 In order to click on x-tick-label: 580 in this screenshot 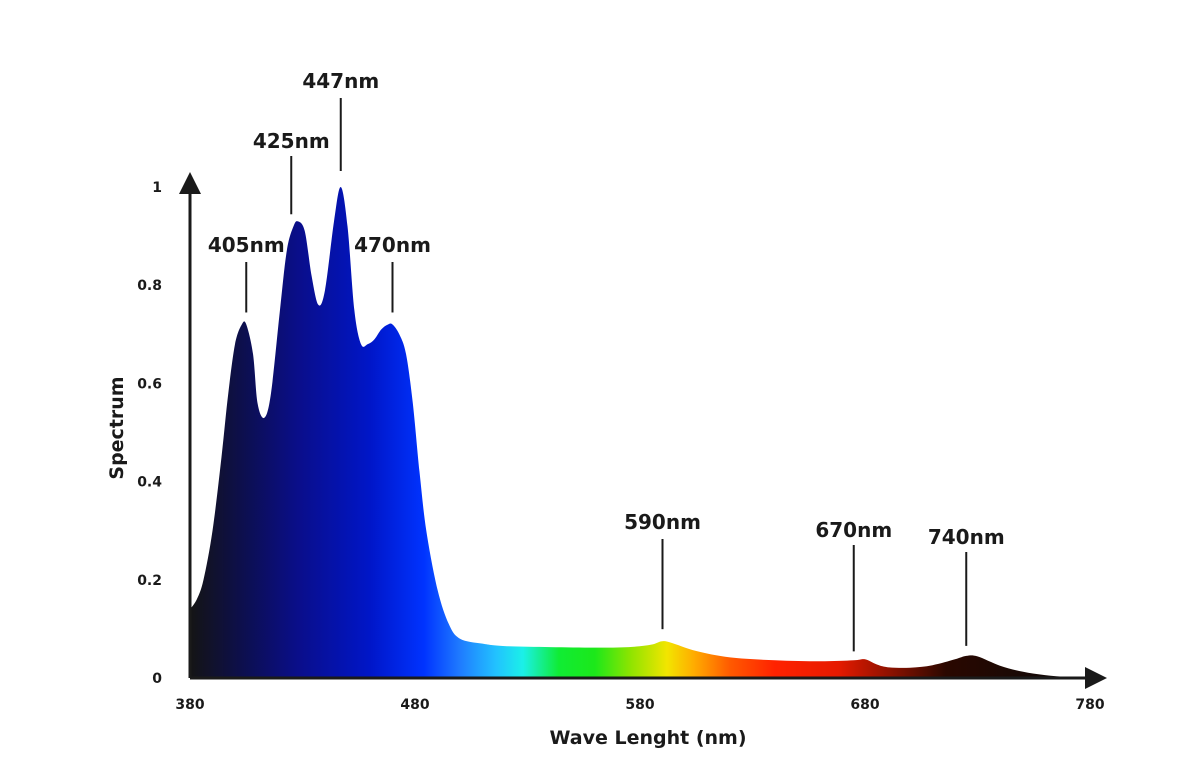, I will do `click(639, 705)`.